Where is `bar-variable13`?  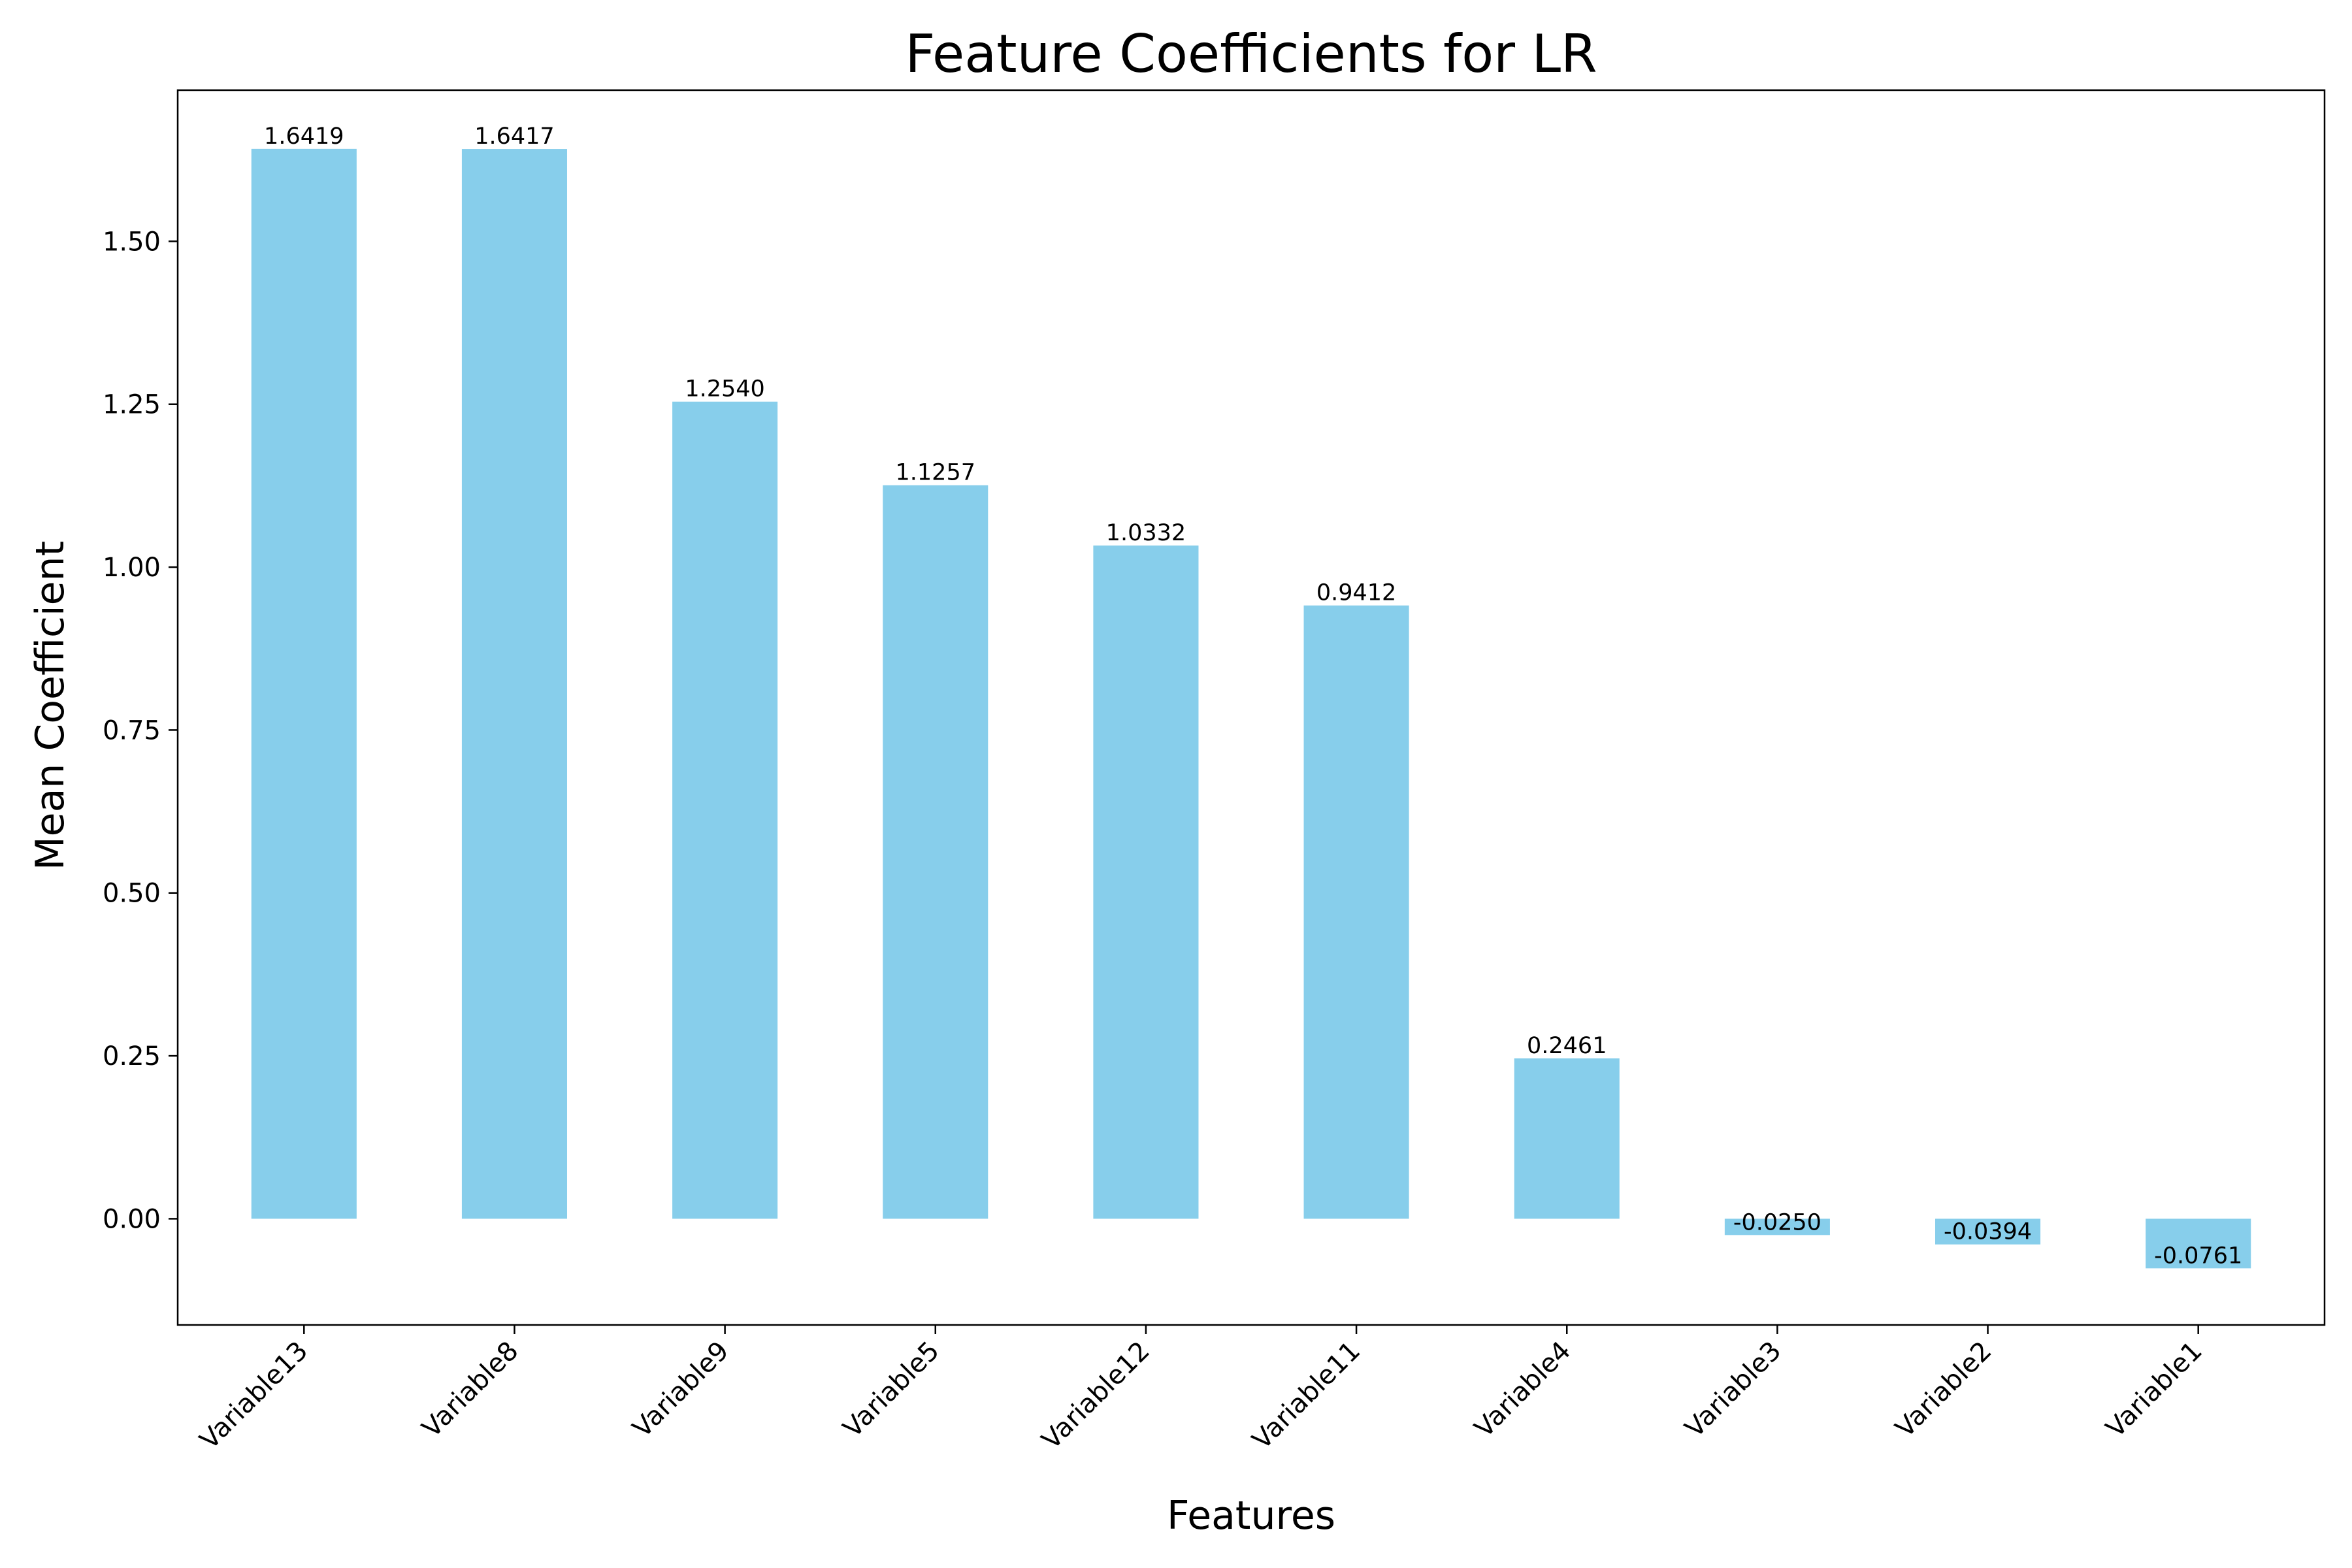
bar-variable13 is located at coordinates (304, 683).